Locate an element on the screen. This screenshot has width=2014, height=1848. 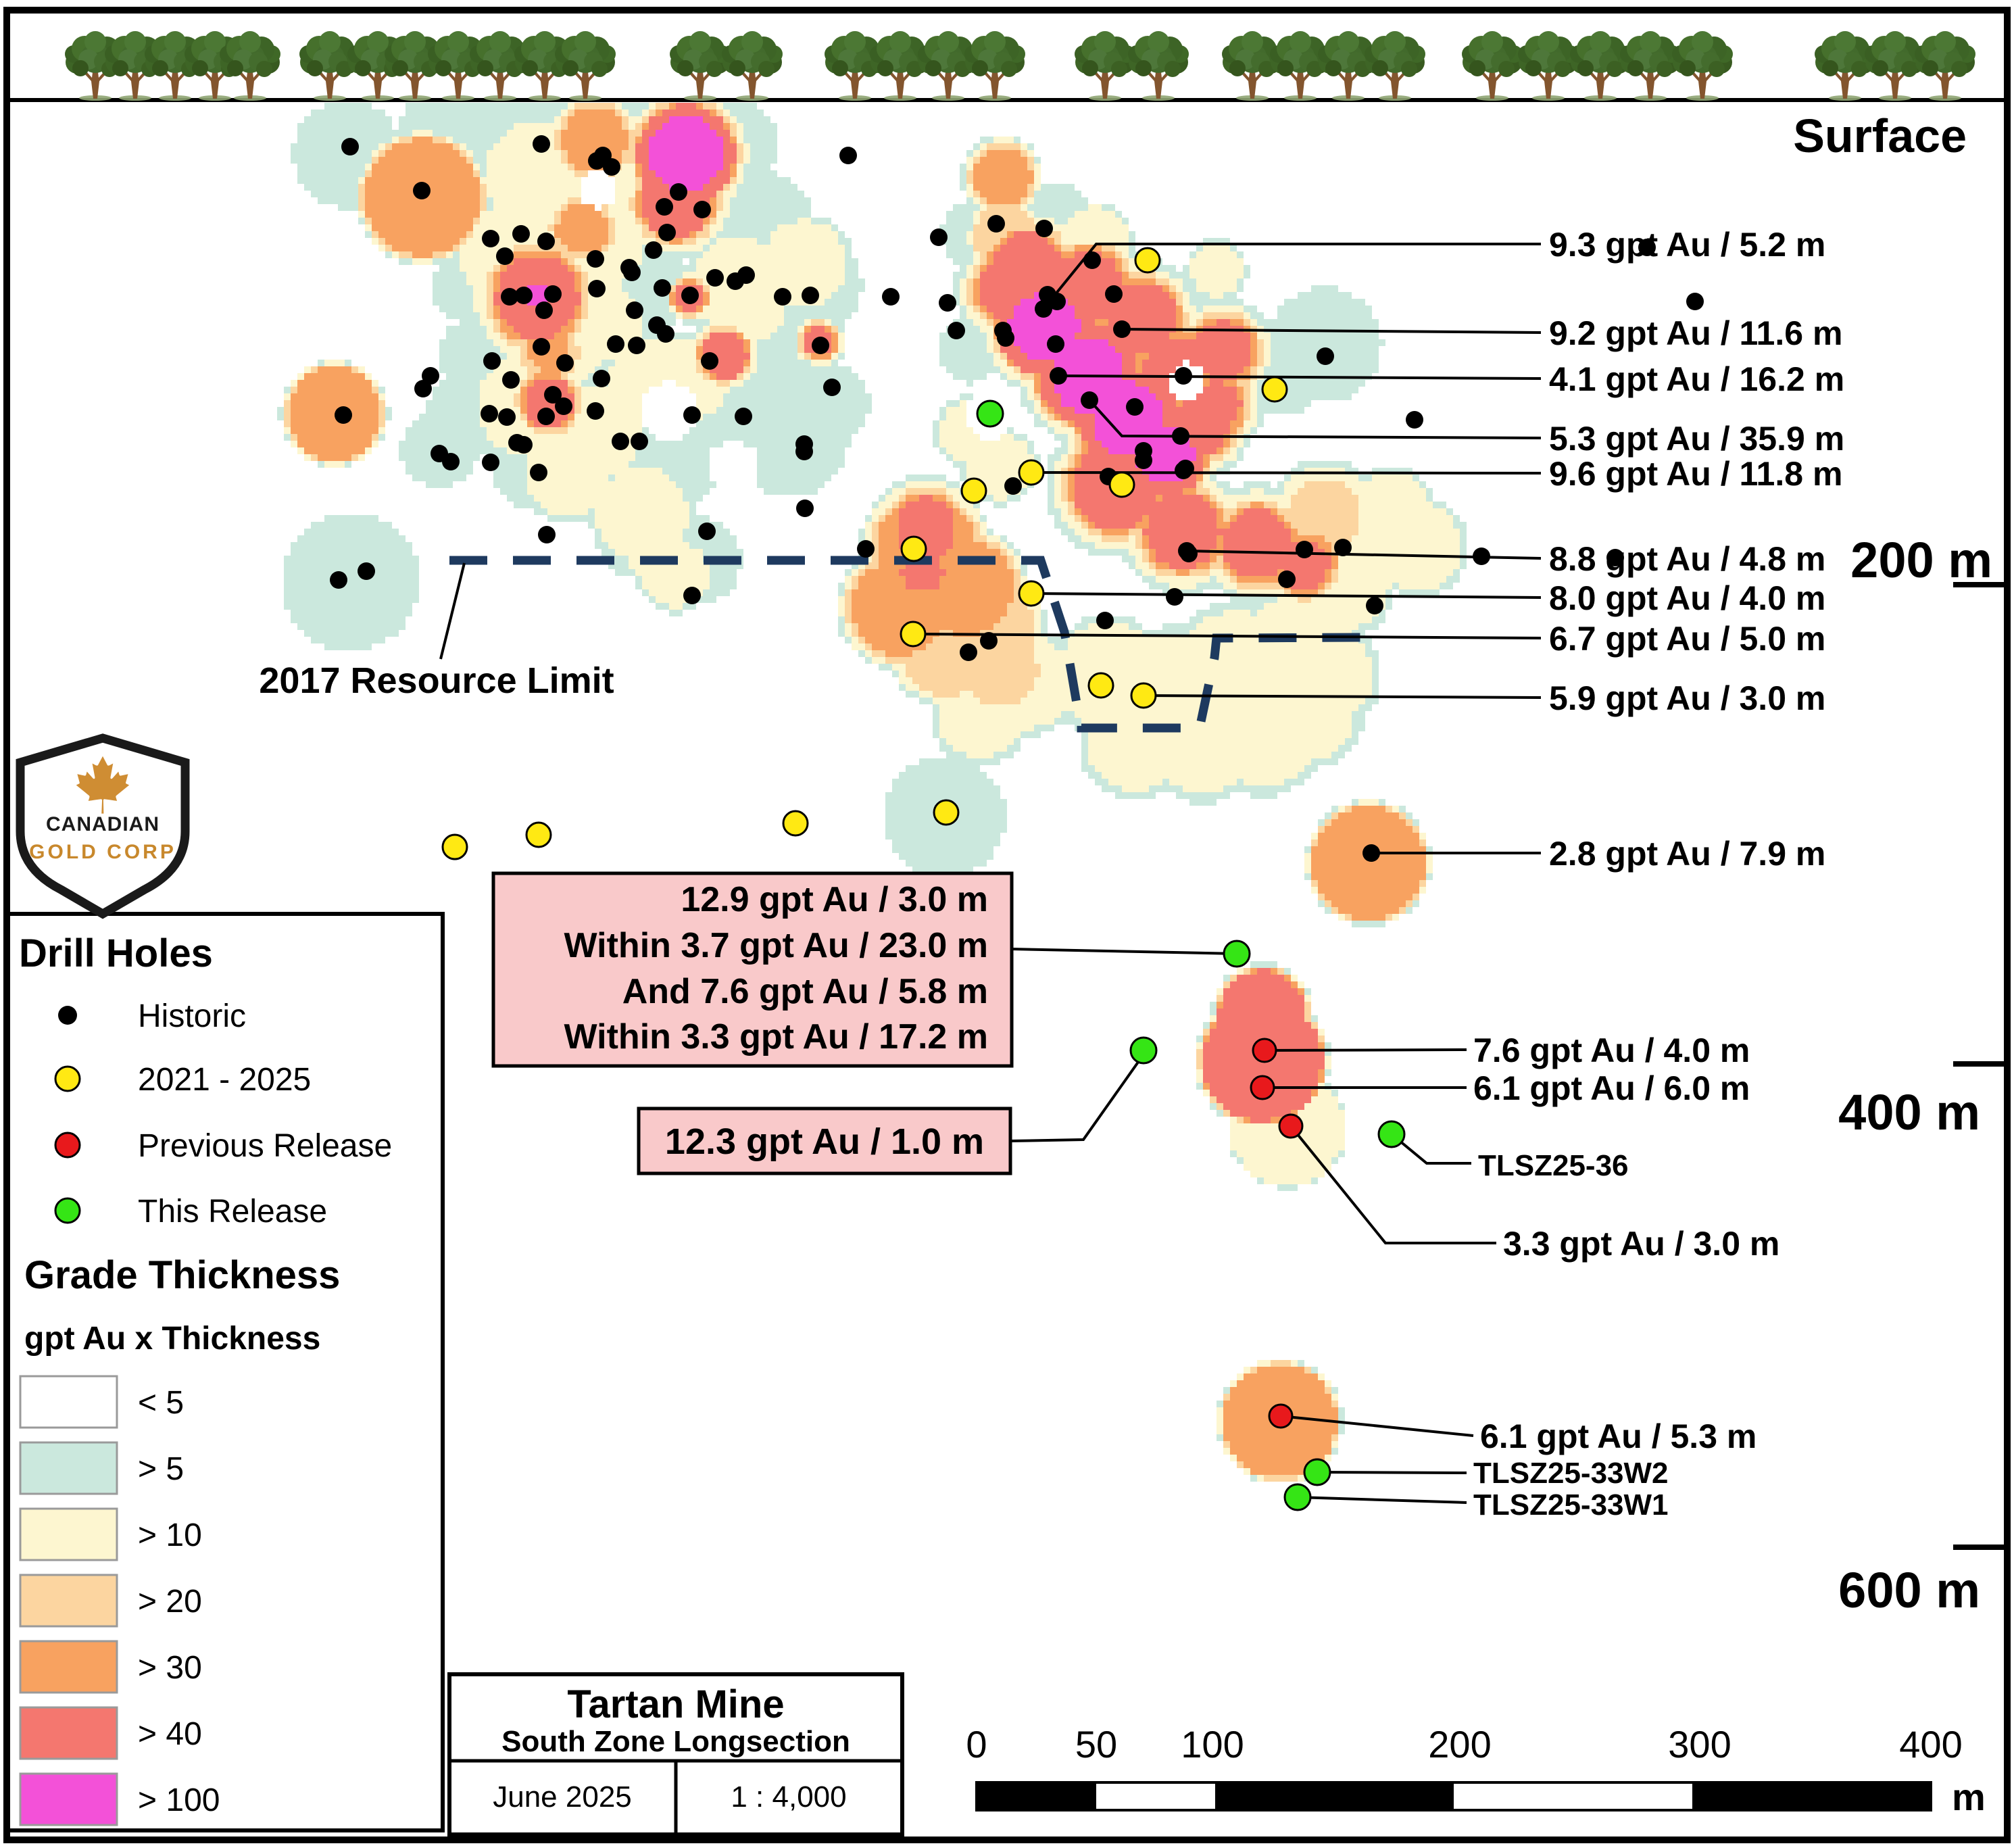
svg-text: Within 3.7 gpt Au / 23.0 m is located at coordinates (776, 945).